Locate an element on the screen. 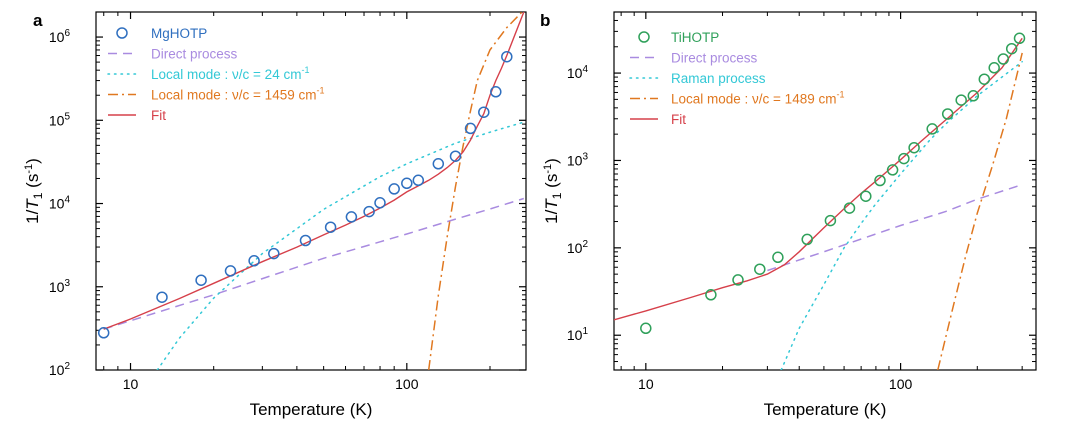 This screenshot has width=1076, height=447. panel-b-y-axis-label-T: T is located at coordinates (551, 204).